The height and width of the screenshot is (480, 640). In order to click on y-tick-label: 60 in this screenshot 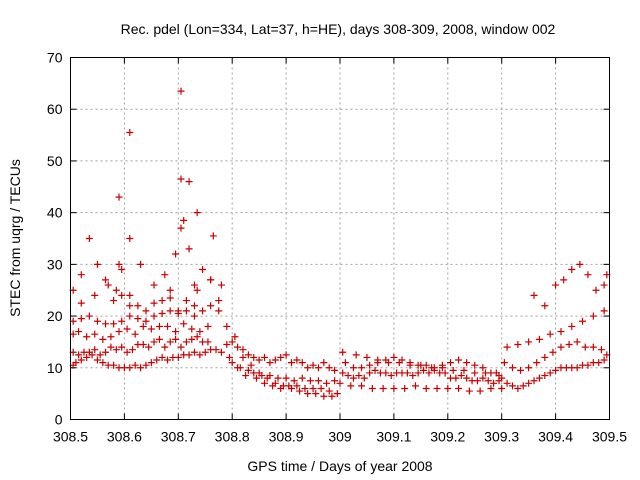, I will do `click(55, 109)`.